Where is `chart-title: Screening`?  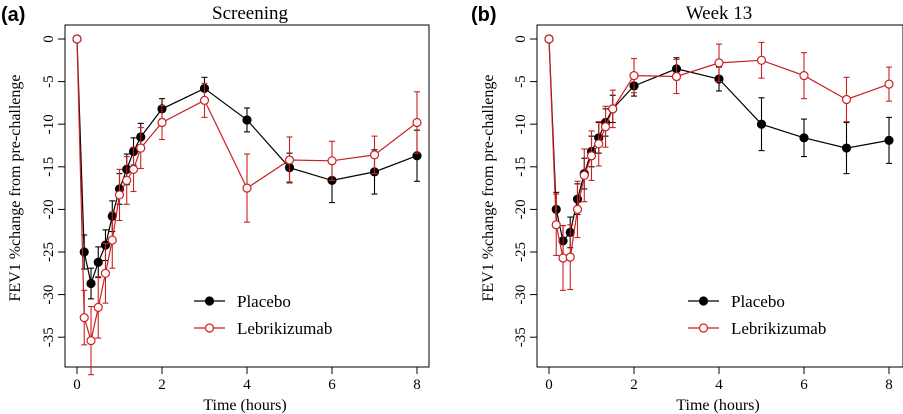
chart-title: Screening is located at coordinates (250, 13).